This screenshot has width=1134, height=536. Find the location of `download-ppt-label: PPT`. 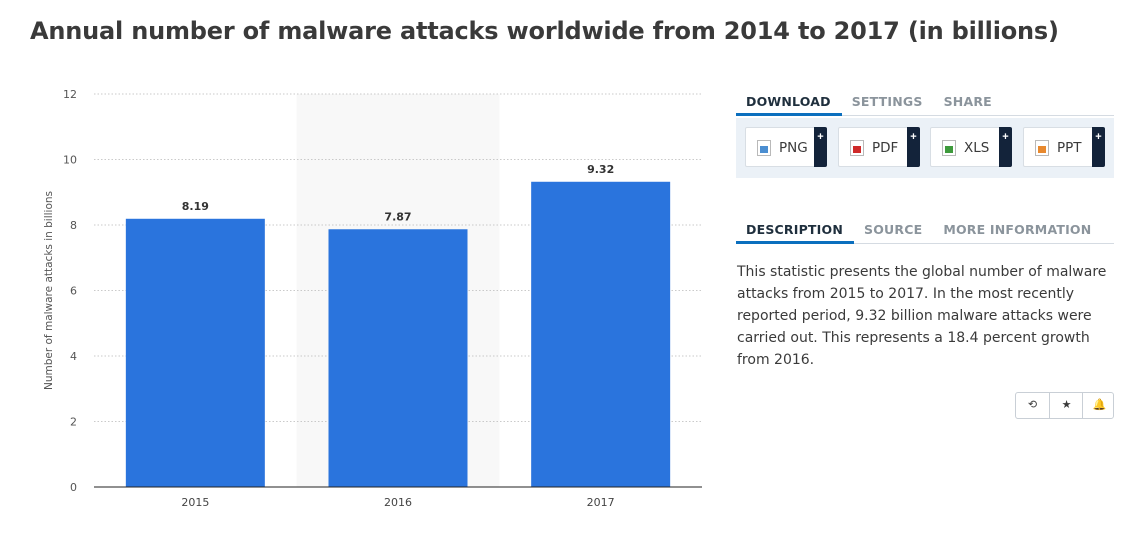

download-ppt-label: PPT is located at coordinates (1069, 148).